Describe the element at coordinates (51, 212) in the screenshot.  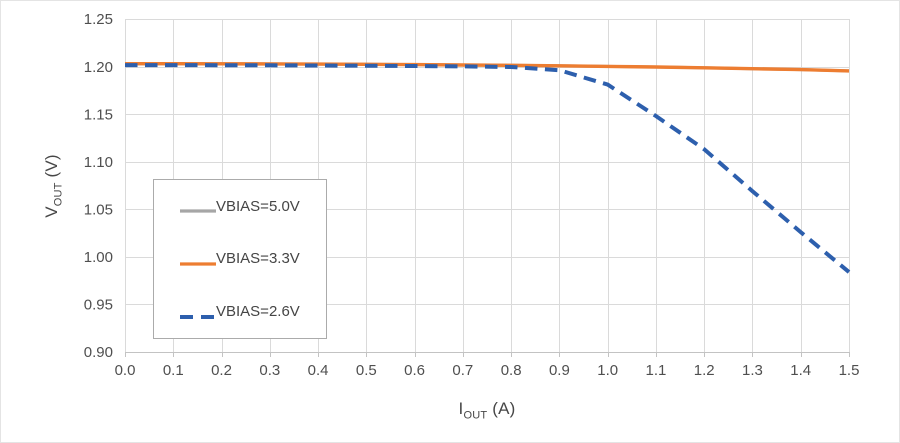
I see `y-axis-title-base: V` at that location.